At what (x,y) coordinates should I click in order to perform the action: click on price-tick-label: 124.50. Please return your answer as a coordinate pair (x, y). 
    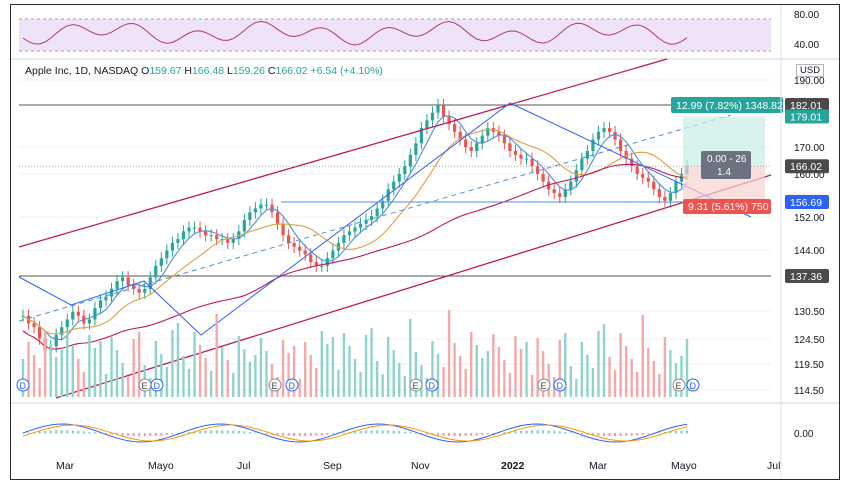
    Looking at the image, I should click on (809, 340).